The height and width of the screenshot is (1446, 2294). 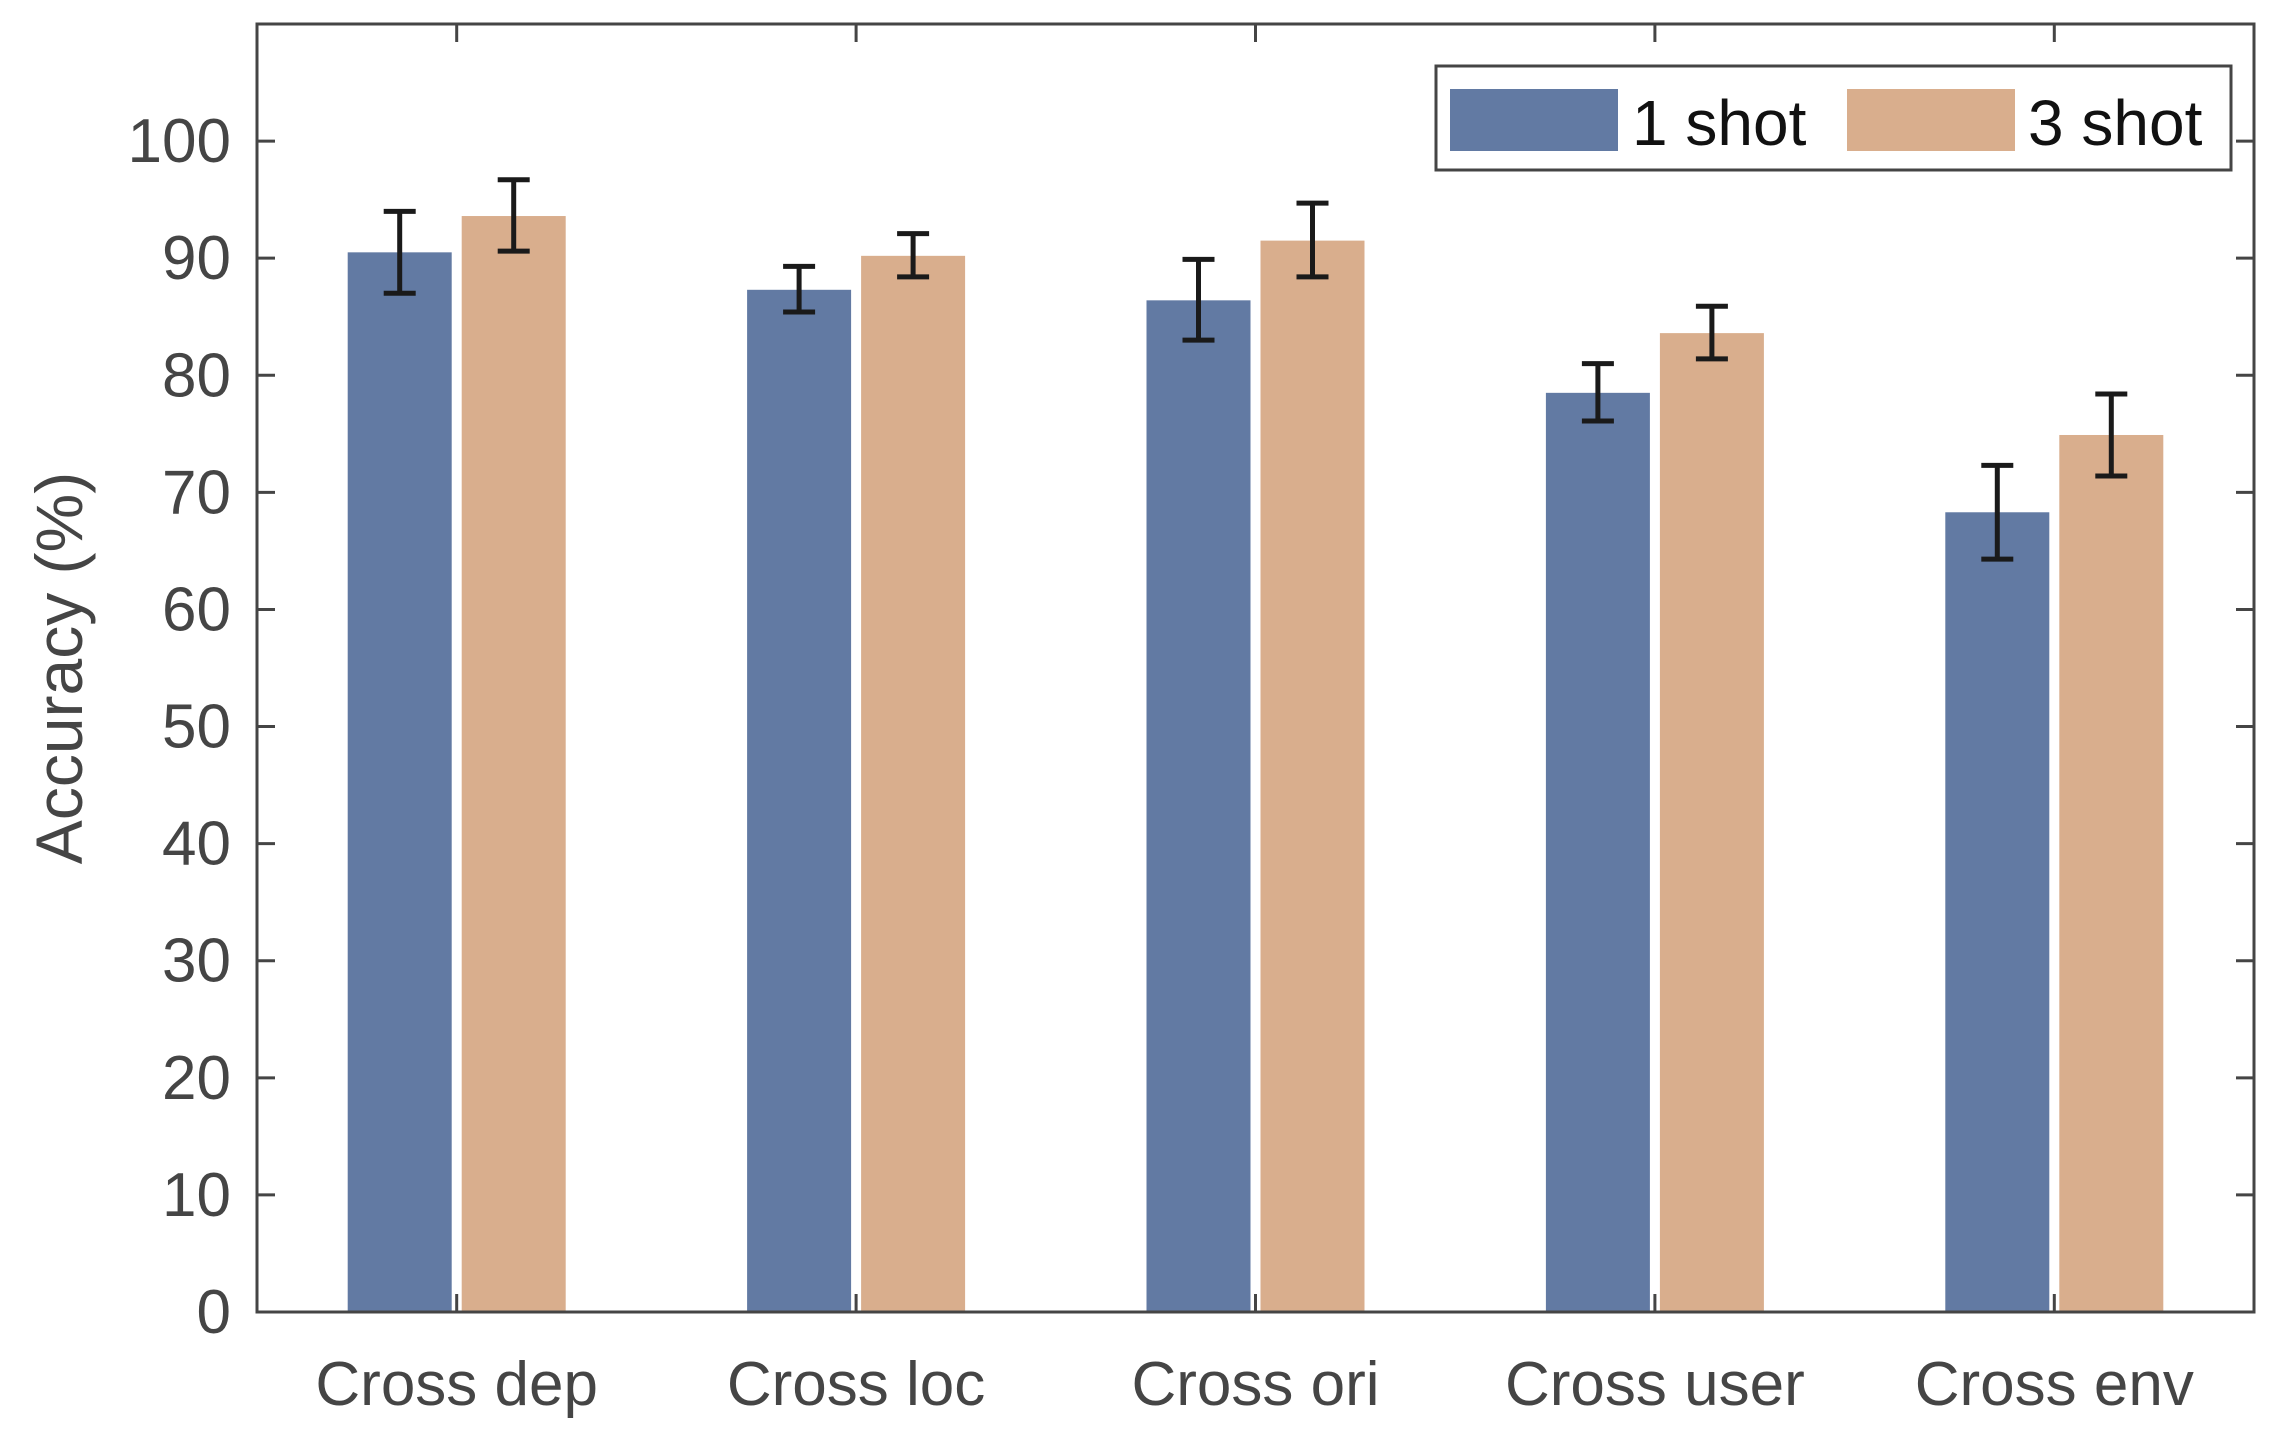 I want to click on bar-1-shot-cross-loc, so click(x=799, y=800).